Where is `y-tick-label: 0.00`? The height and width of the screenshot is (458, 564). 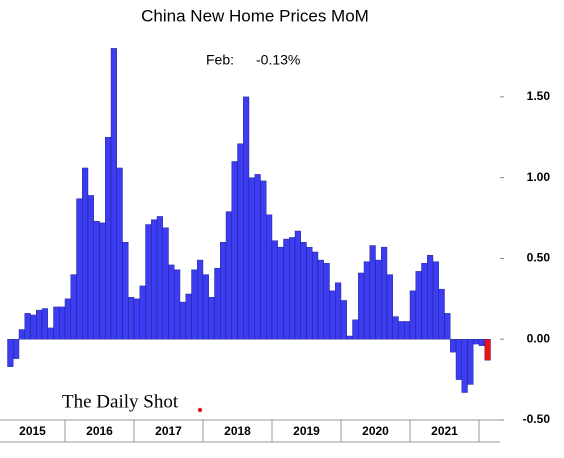
y-tick-label: 0.00 is located at coordinates (539, 338).